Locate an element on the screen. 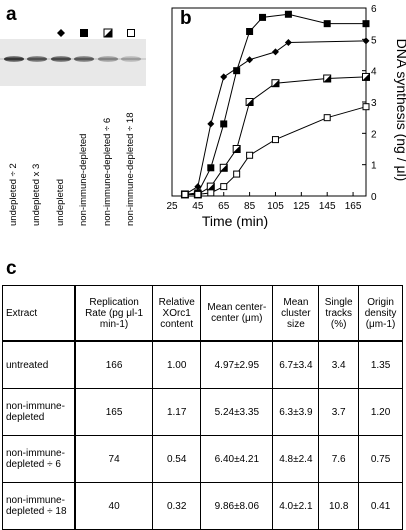 This screenshot has width=406, height=530. table-cell: non-immune-depleted ÷ 18 is located at coordinates (38, 506).